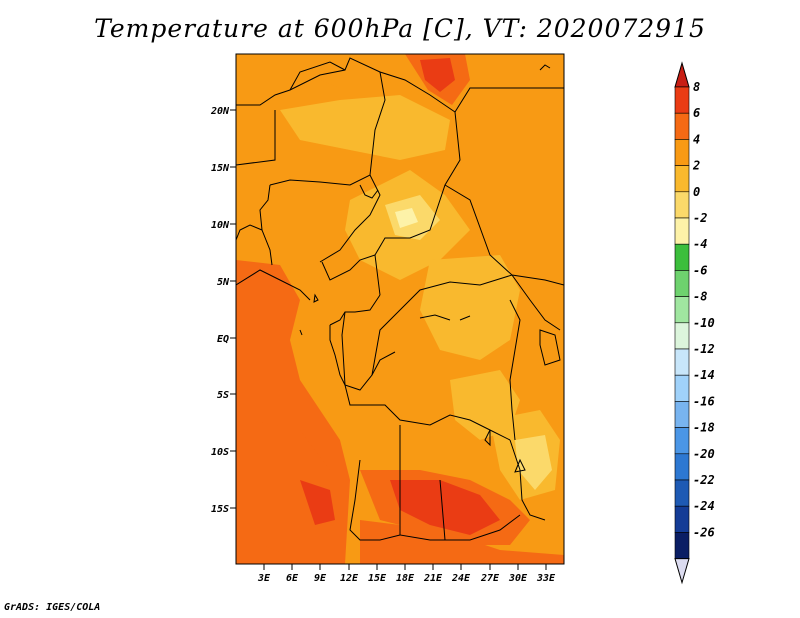 Image resolution: width=800 pixels, height=618 pixels. I want to click on lon-label: 24E, so click(461, 578).